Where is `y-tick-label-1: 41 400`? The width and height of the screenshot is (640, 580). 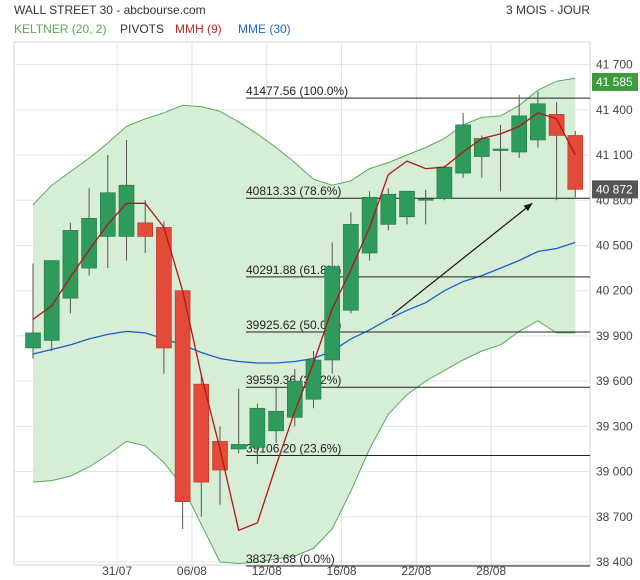 y-tick-label-1: 41 400 is located at coordinates (614, 110).